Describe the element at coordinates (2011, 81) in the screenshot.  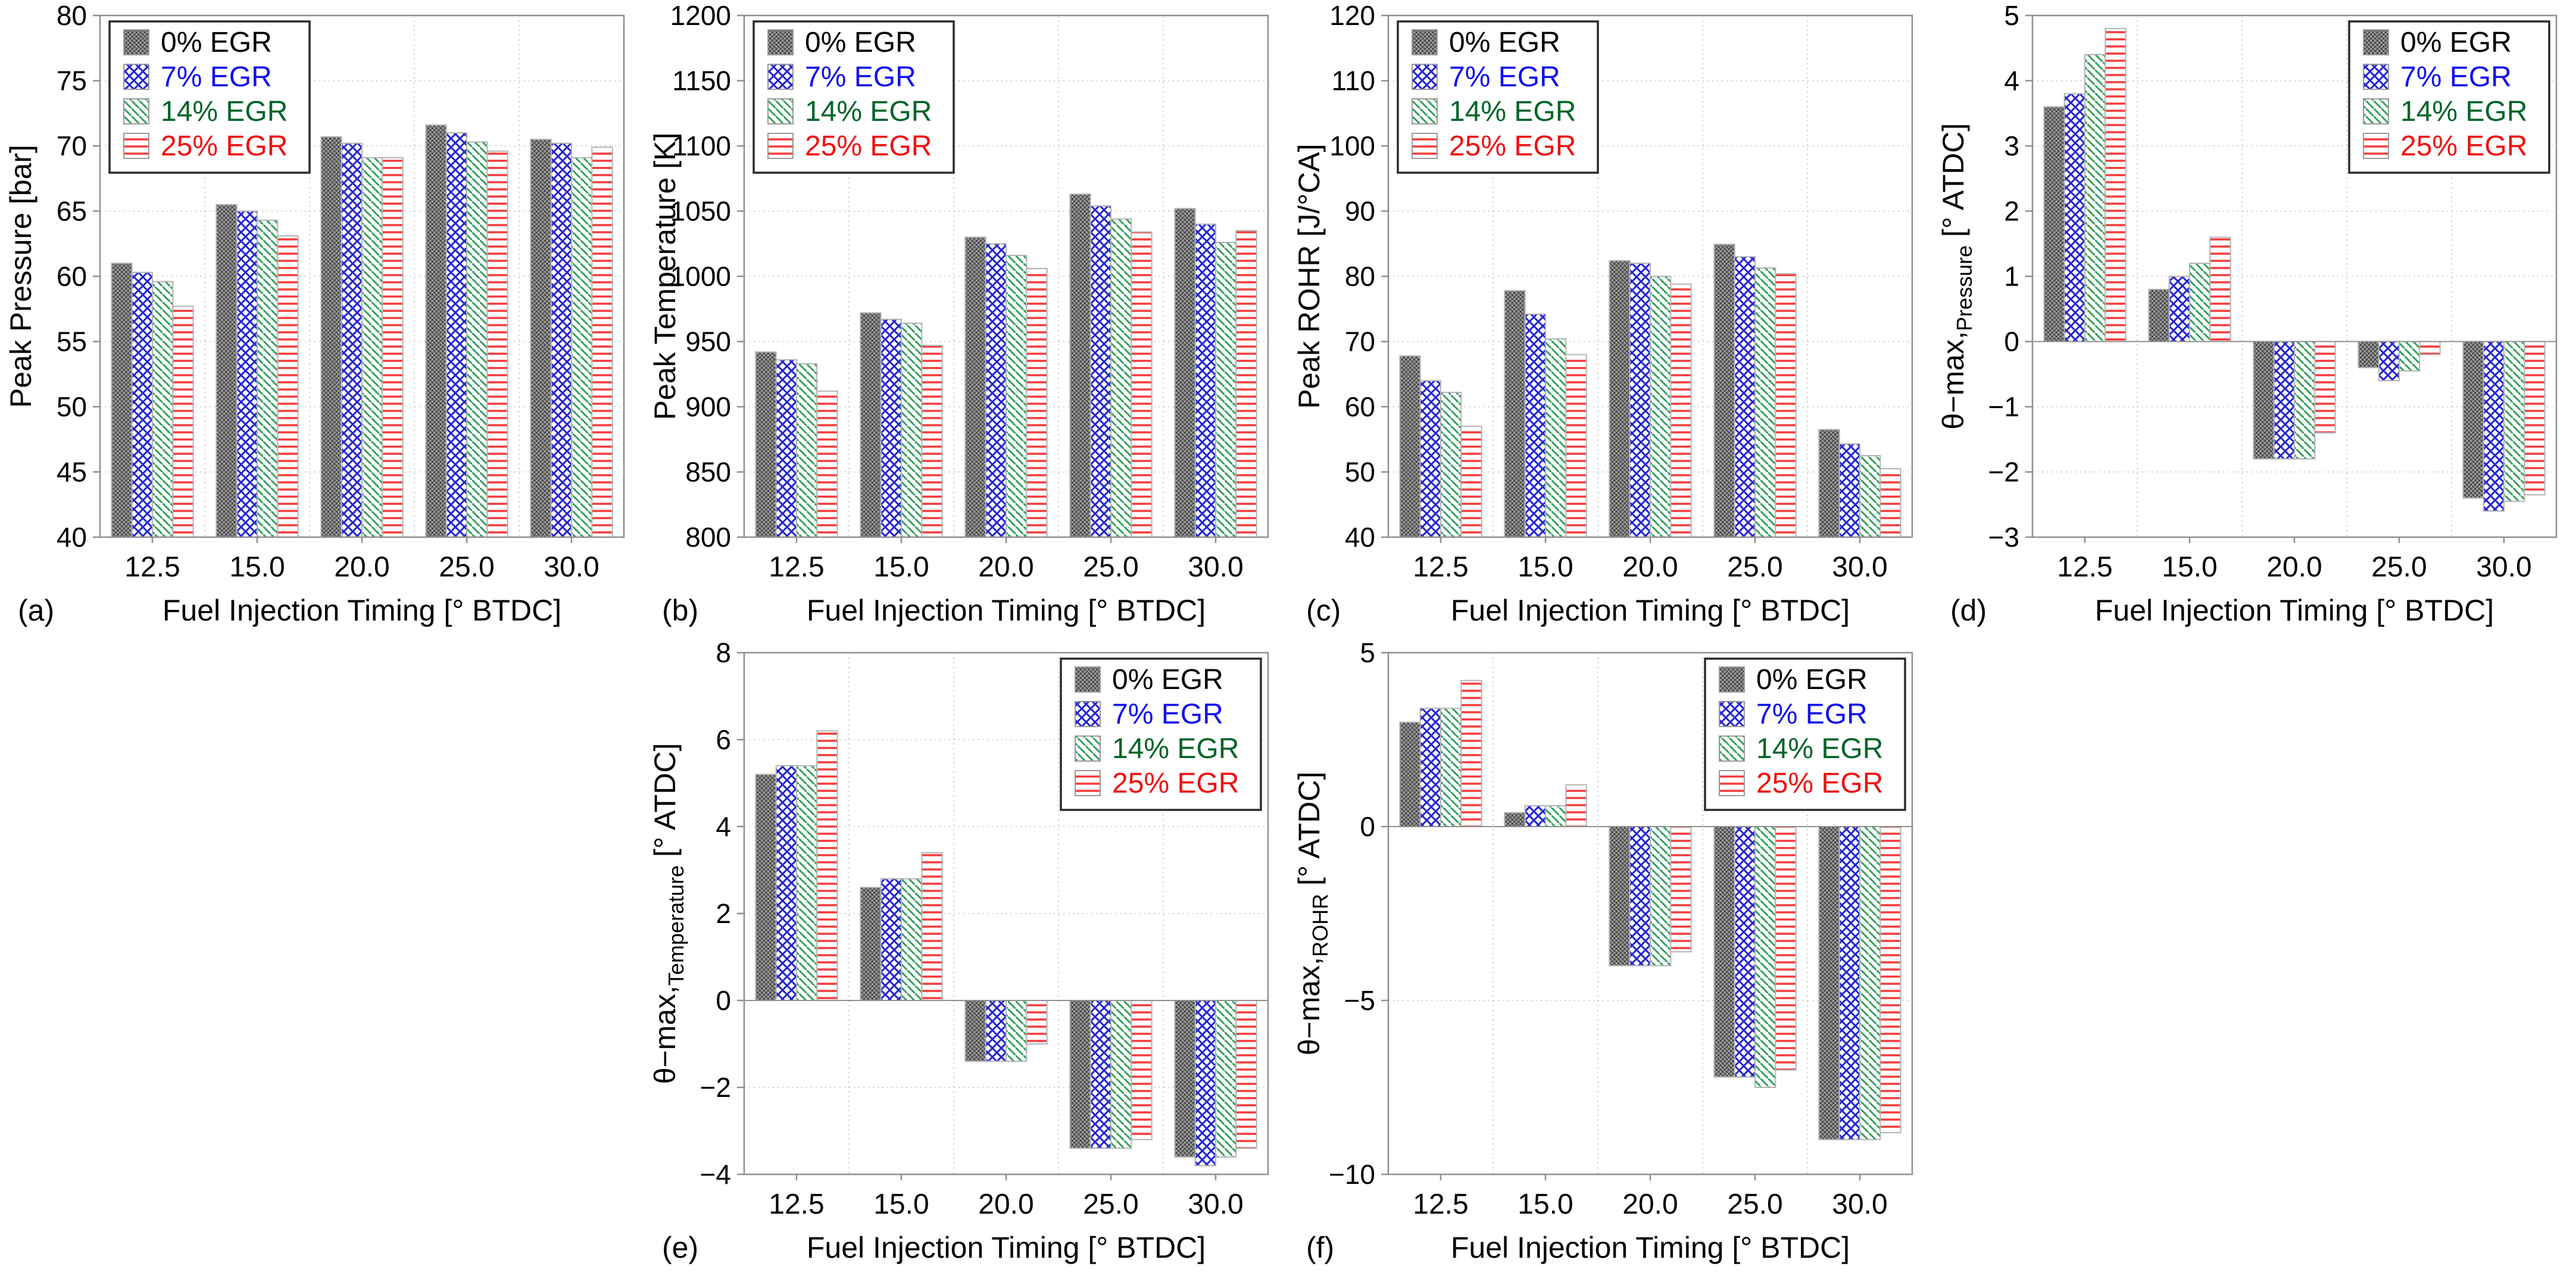
I see `y-tick-label: 4` at that location.